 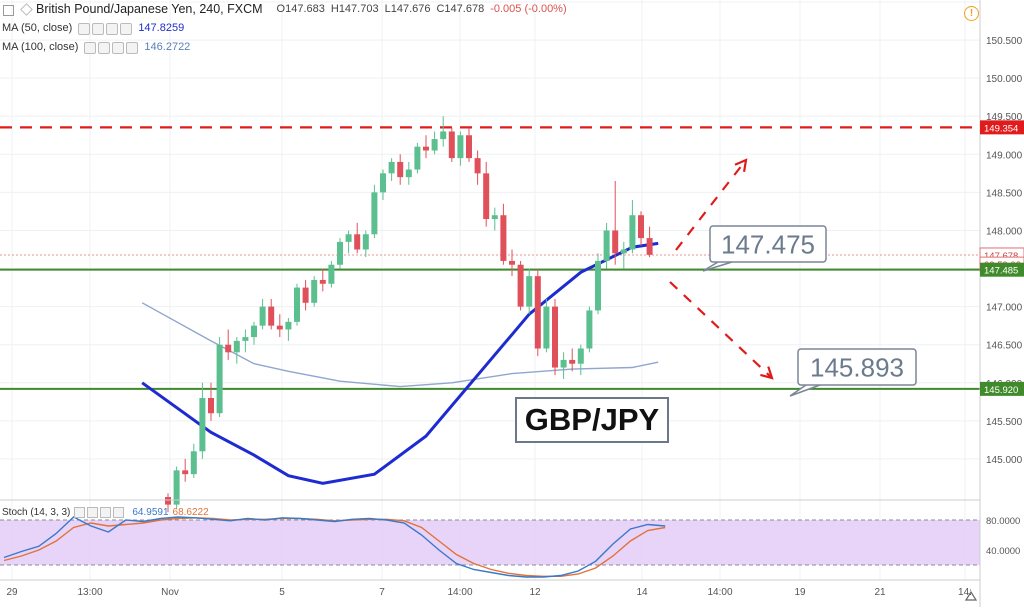 I want to click on bullish-arrow, so click(x=711, y=205).